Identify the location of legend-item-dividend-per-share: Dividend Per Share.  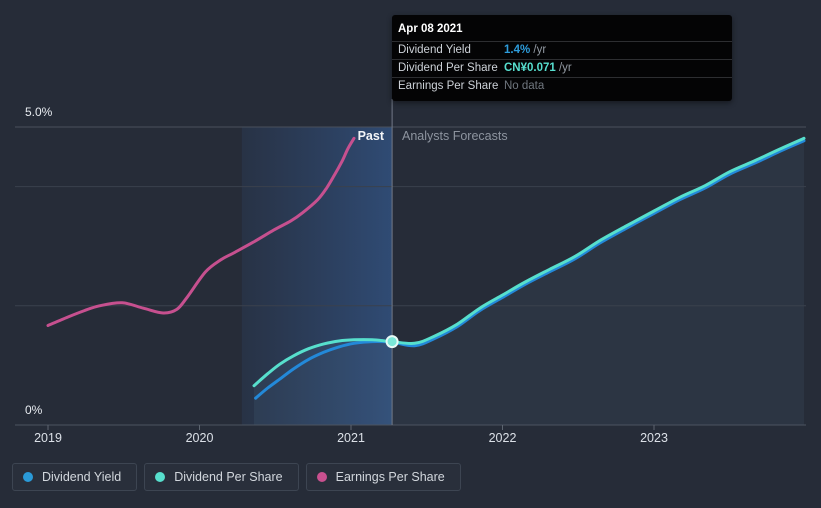
(221, 477).